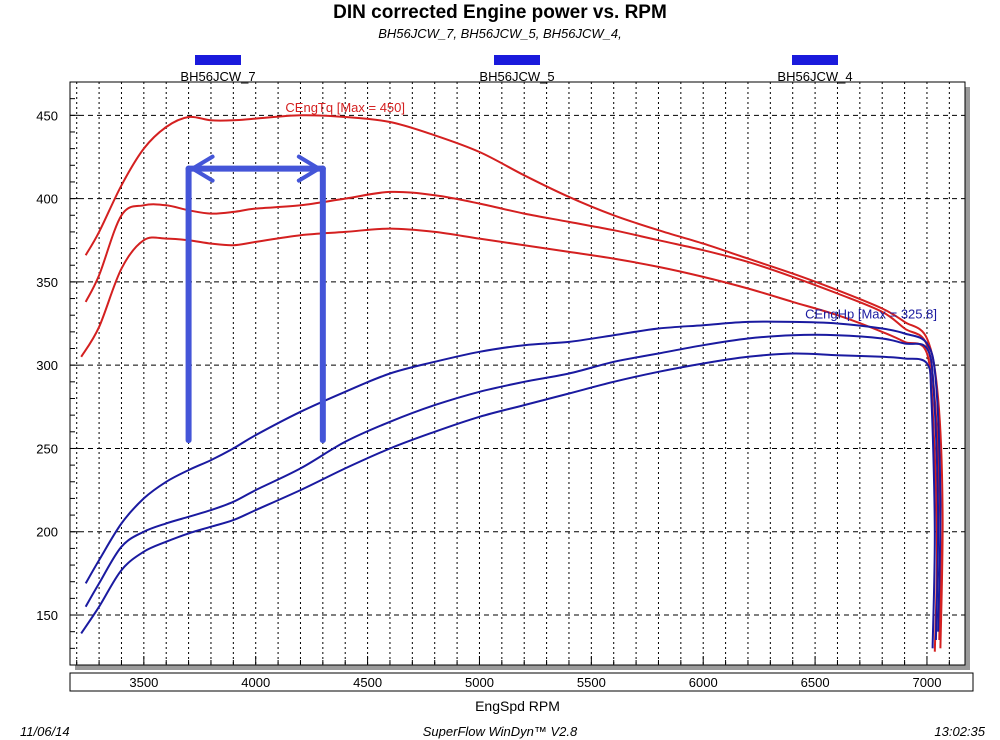  Describe the element at coordinates (591, 682) in the screenshot. I see `x-tick-label: 5500` at that location.